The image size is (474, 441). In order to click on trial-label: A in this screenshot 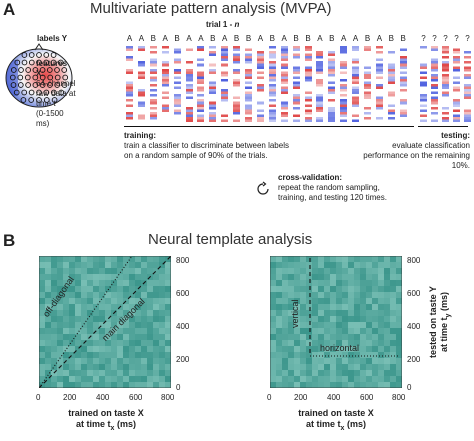, I will do `click(141, 38)`.